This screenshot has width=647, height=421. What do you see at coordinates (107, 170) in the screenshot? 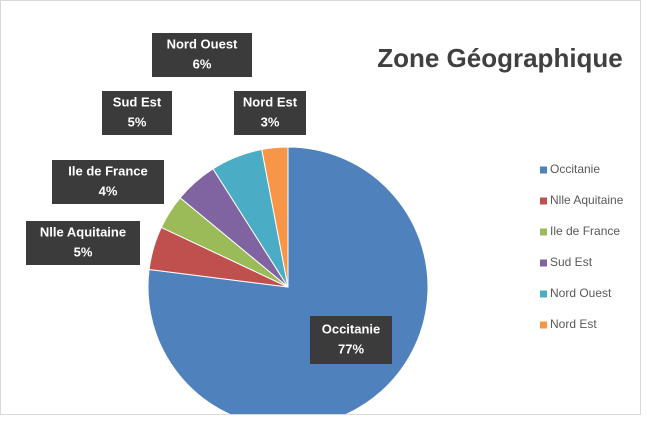
I see `data-label-name: Ile de France` at bounding box center [107, 170].